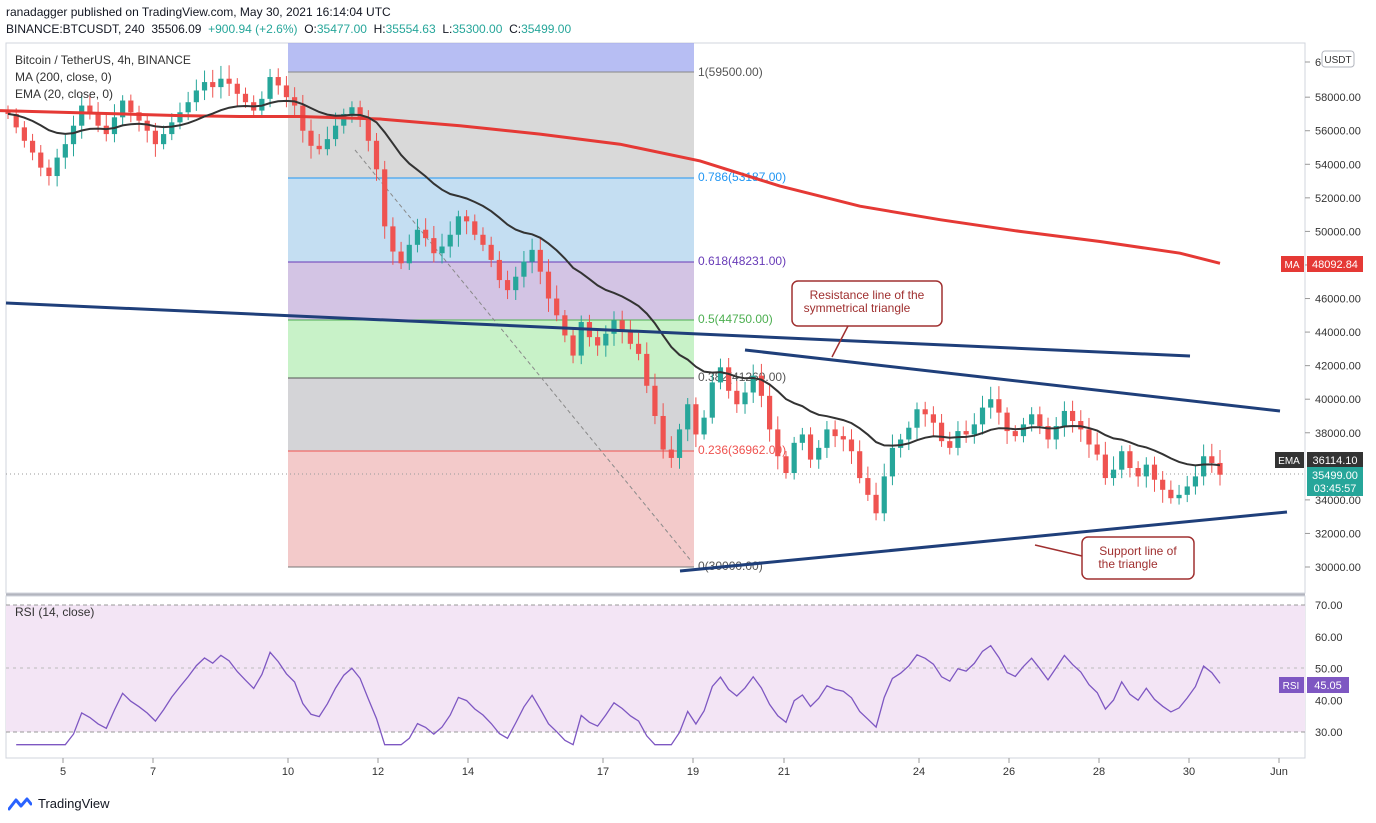 The width and height of the screenshot is (1376, 823). I want to click on price-change: +900.94 (+2.6%), so click(253, 29).